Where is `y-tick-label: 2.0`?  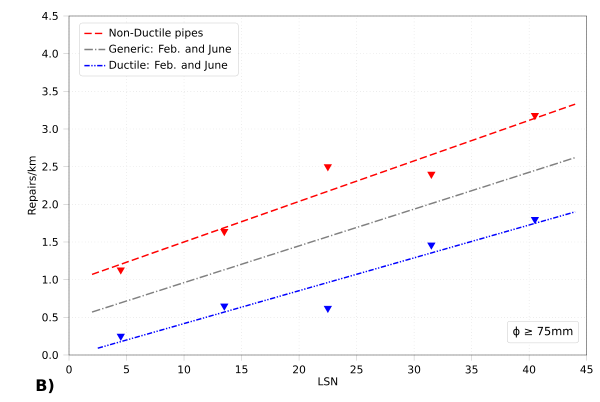
y-tick-label: 2.0 is located at coordinates (50, 204).